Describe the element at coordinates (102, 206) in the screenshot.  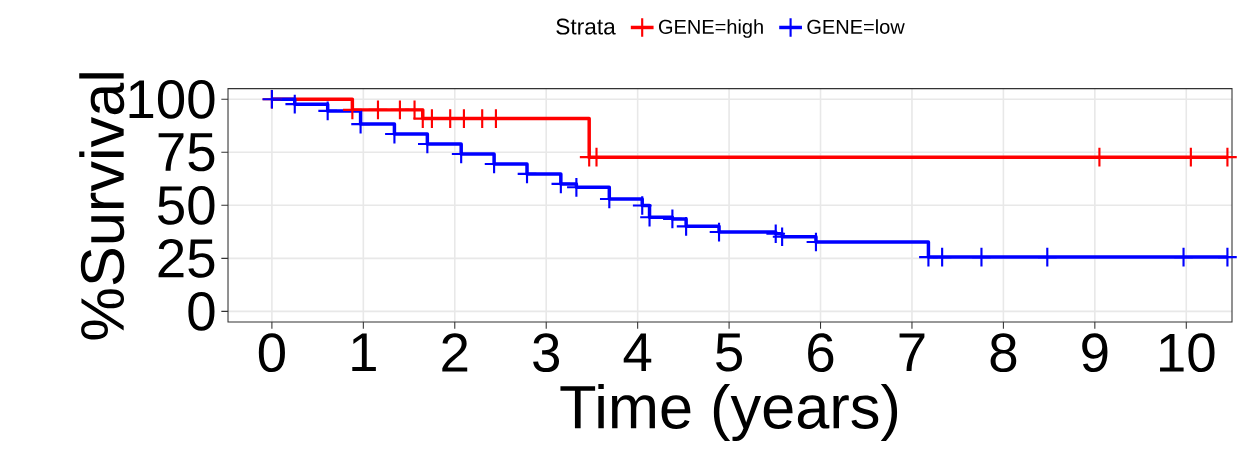
I see `y-axis-title: %Survival` at that location.